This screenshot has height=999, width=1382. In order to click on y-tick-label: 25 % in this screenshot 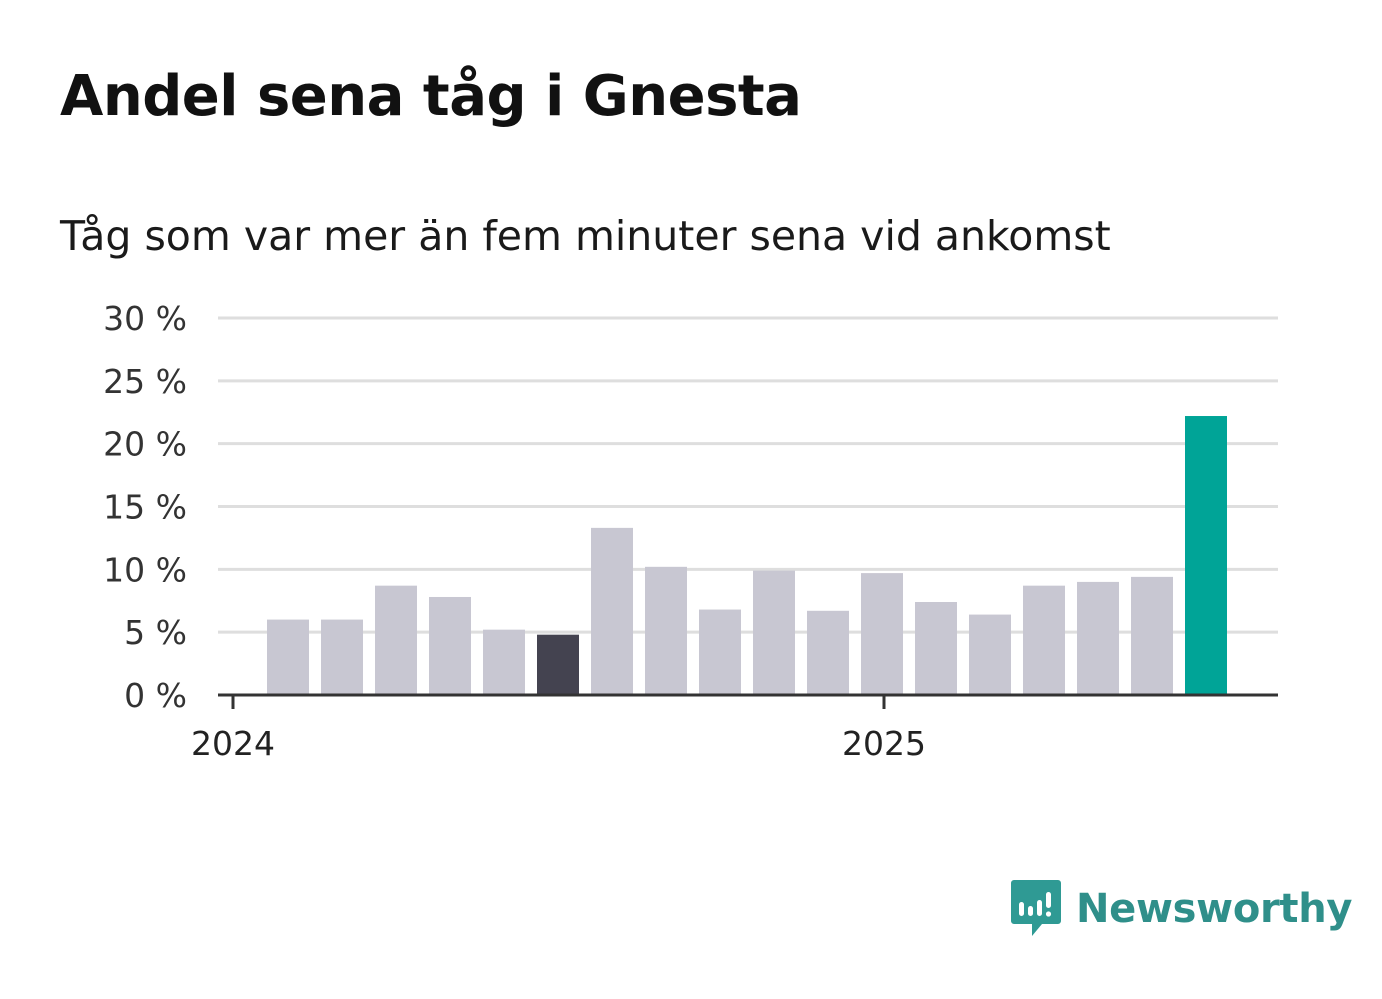, I will do `click(145, 381)`.